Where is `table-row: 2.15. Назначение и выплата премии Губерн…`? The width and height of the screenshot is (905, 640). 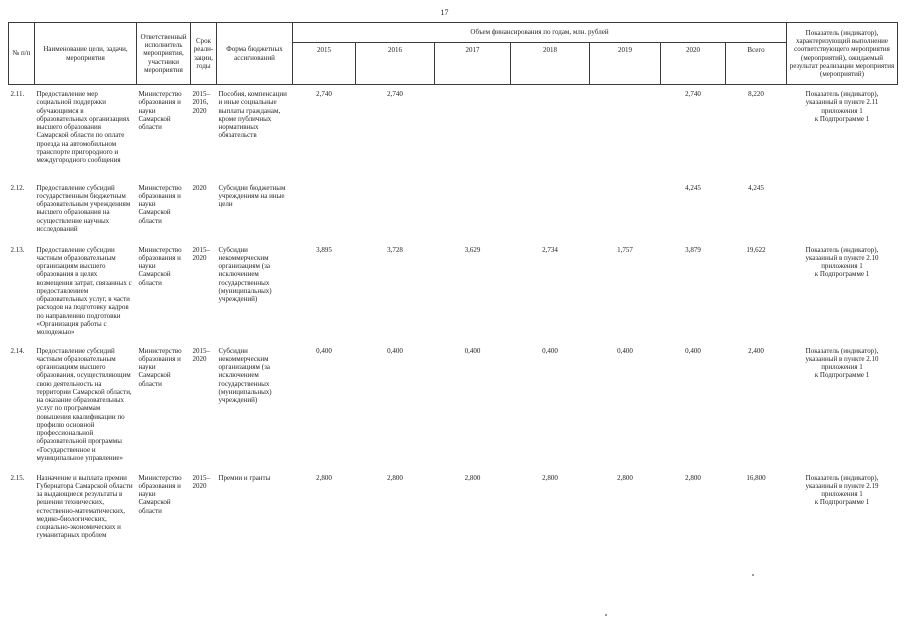 table-row: 2.15. Назначение и выплата премии Губерн… is located at coordinates (453, 515).